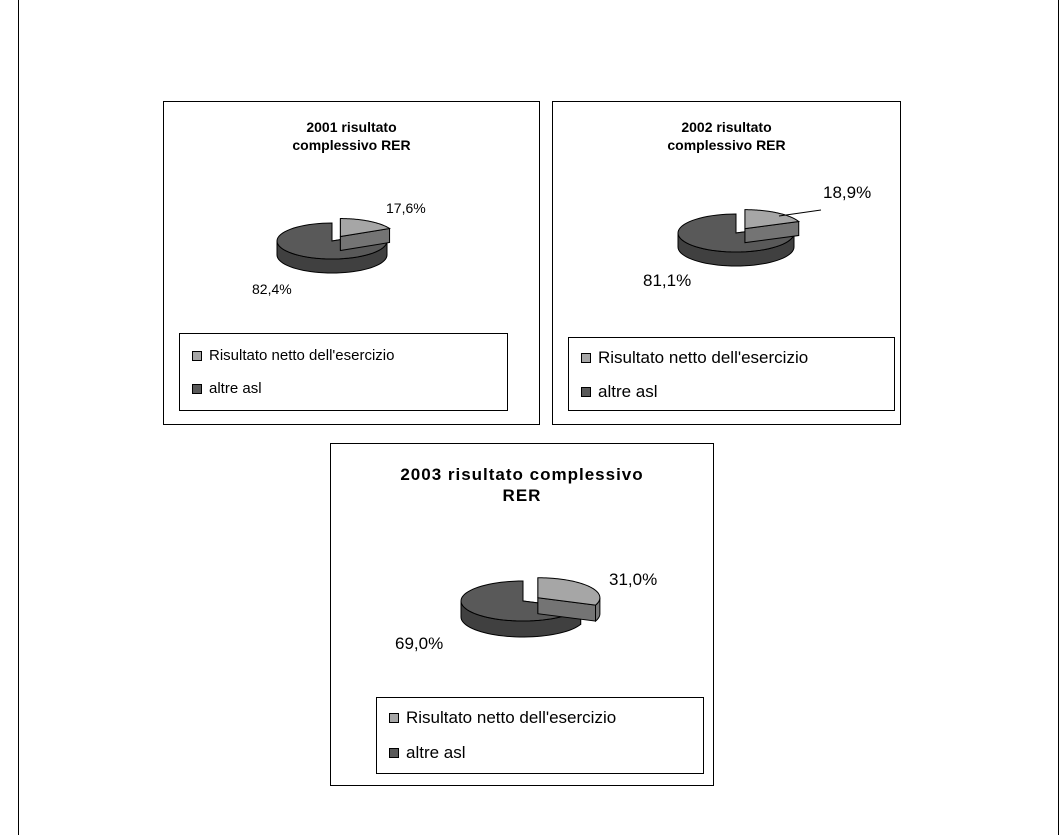 This screenshot has width=1062, height=835. I want to click on data-label-0: 17,6%, so click(406, 208).